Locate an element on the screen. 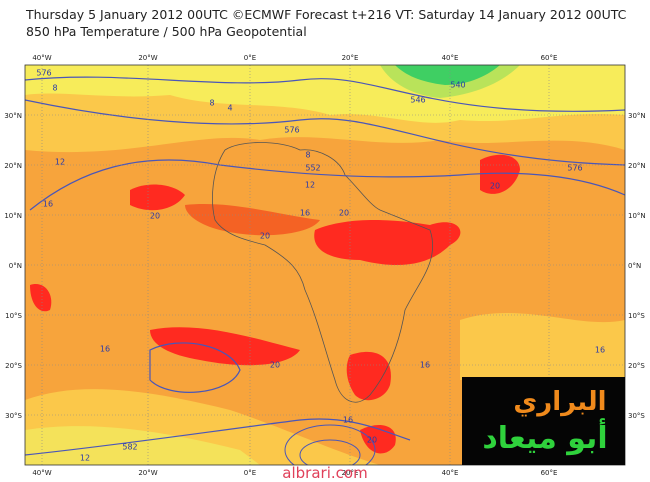 This screenshot has width=650, height=482. contour-label: 552 is located at coordinates (312, 168).